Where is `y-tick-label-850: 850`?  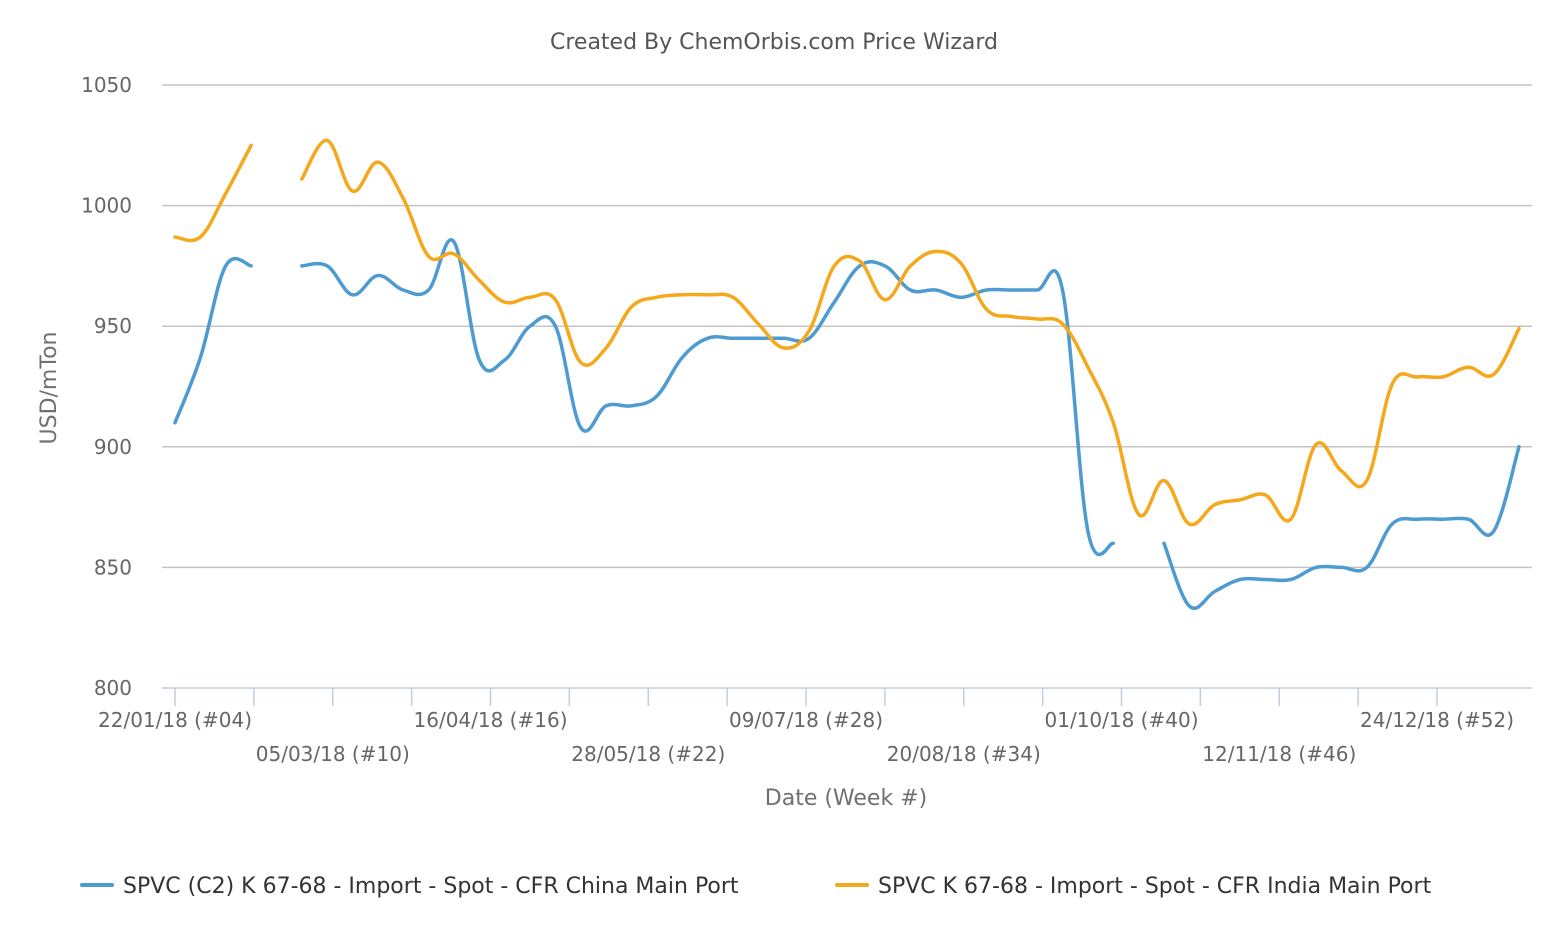 y-tick-label-850: 850 is located at coordinates (113, 567).